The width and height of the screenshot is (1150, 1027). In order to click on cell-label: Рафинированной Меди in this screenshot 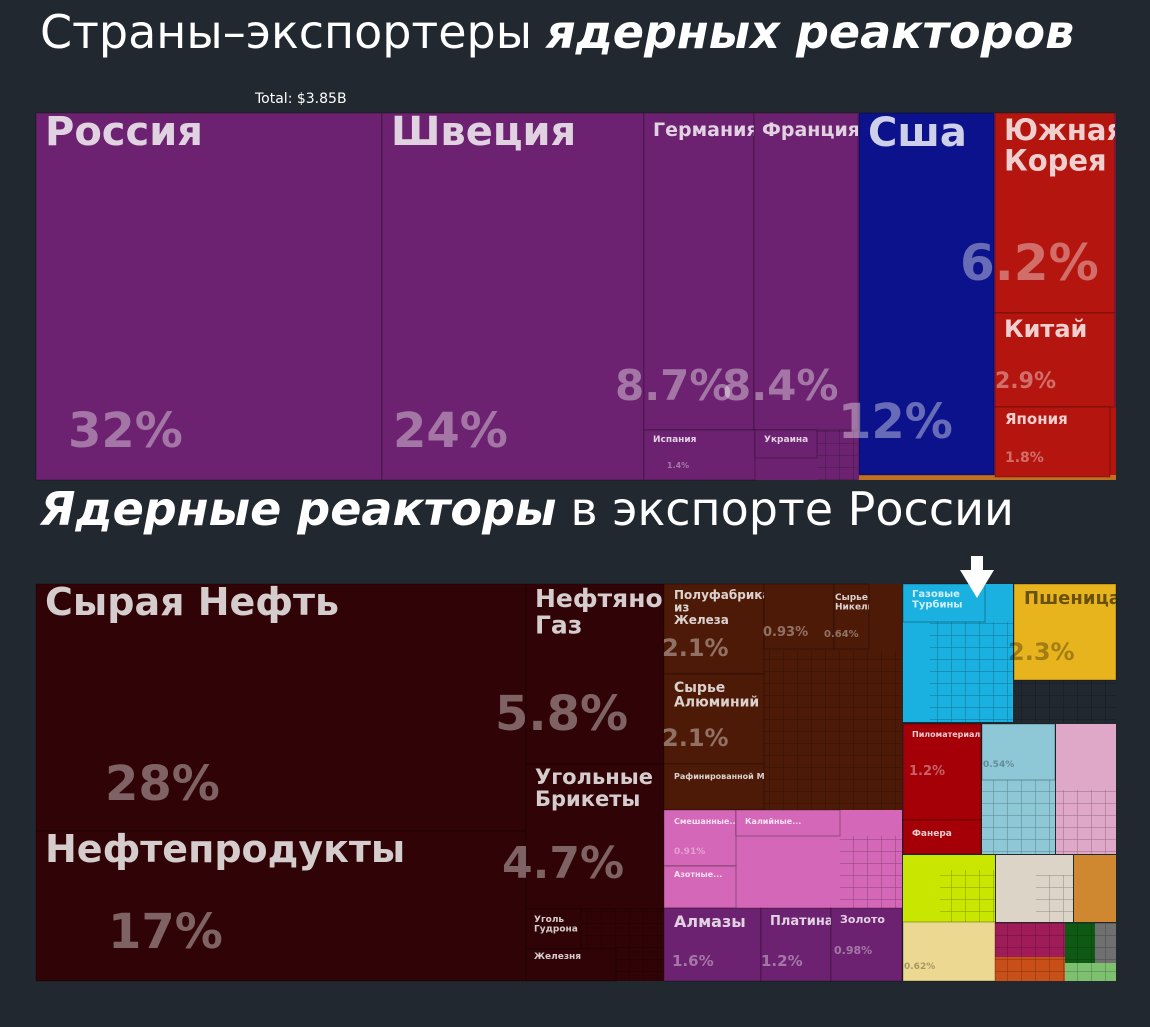, I will do `click(728, 776)`.